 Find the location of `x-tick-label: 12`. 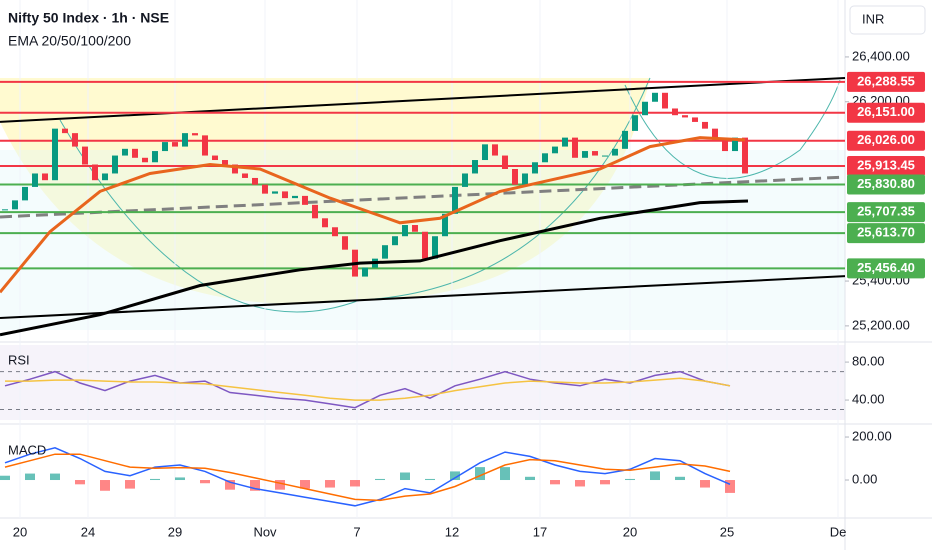

x-tick-label: 12 is located at coordinates (452, 531).